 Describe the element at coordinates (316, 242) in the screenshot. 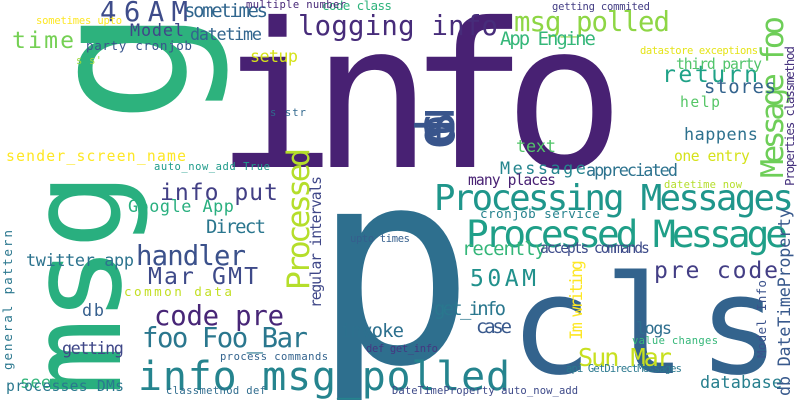

I see `word: regular intervals` at that location.